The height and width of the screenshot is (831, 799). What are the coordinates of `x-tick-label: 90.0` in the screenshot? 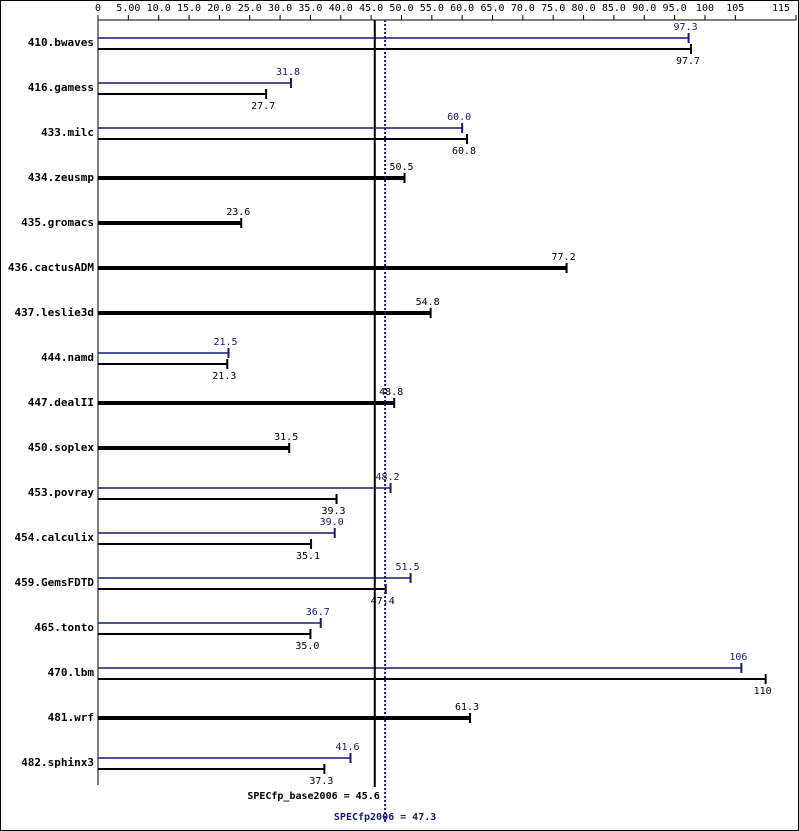 It's located at (644, 8).